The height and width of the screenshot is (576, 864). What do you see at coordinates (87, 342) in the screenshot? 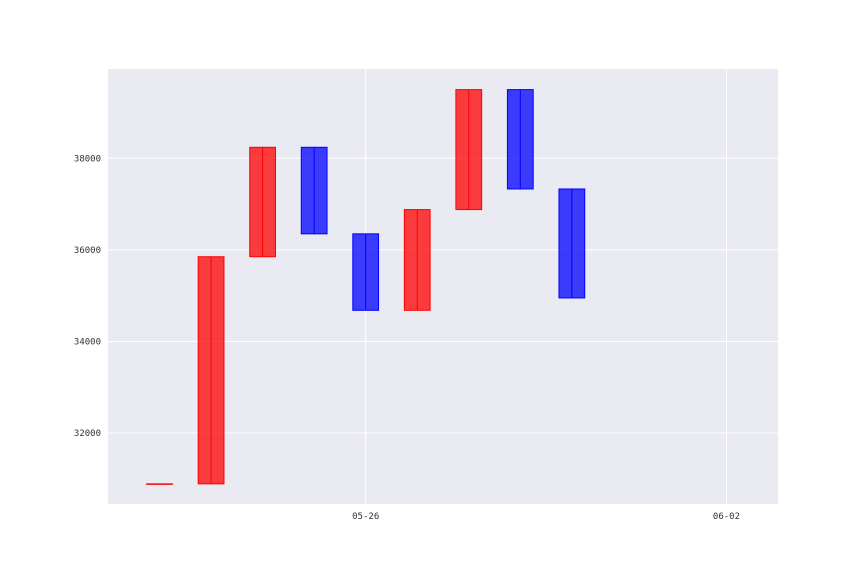
I see `y-tick-label: 34000` at bounding box center [87, 342].